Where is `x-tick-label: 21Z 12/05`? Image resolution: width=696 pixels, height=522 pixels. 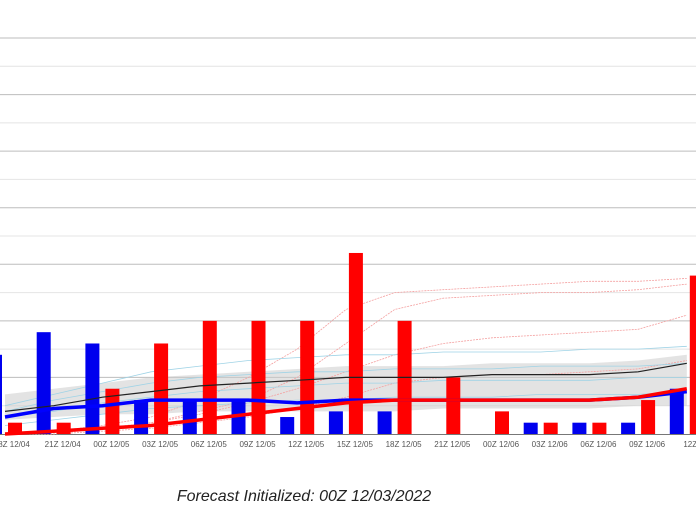
x-tick-label: 21Z 12/05 is located at coordinates (452, 444).